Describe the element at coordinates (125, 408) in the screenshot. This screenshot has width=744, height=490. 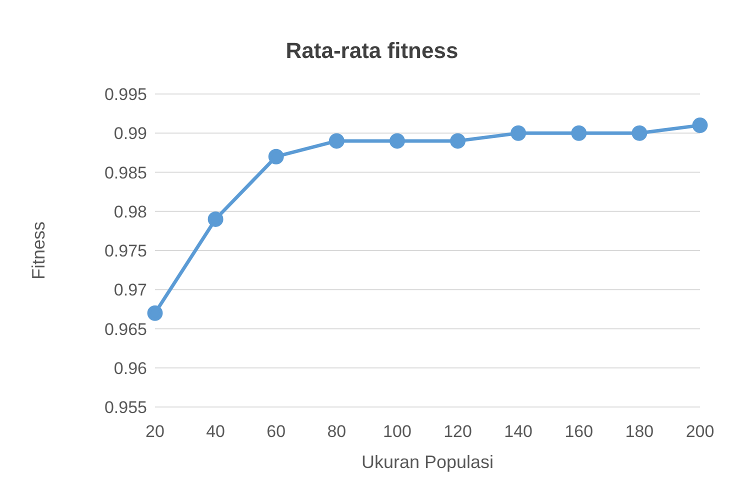
I see `y-tick-label: 0.955` at that location.